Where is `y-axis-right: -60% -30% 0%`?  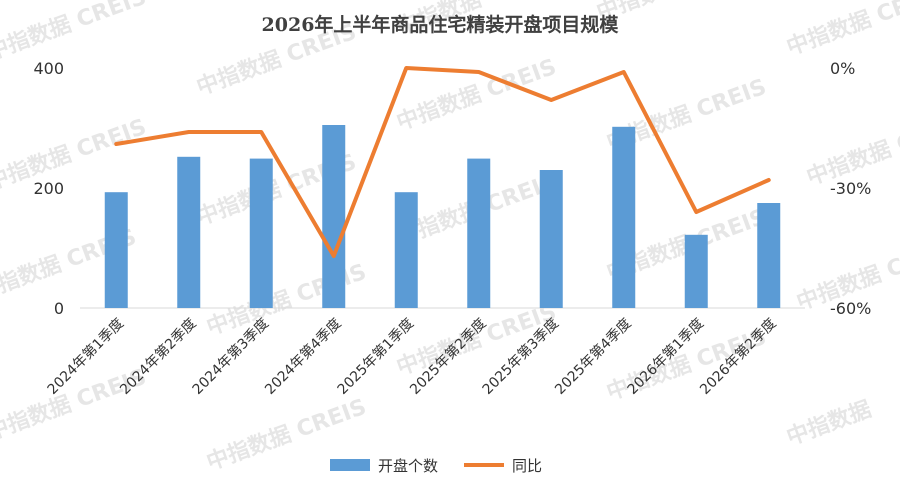 y-axis-right: -60% -30% 0% is located at coordinates (850, 188).